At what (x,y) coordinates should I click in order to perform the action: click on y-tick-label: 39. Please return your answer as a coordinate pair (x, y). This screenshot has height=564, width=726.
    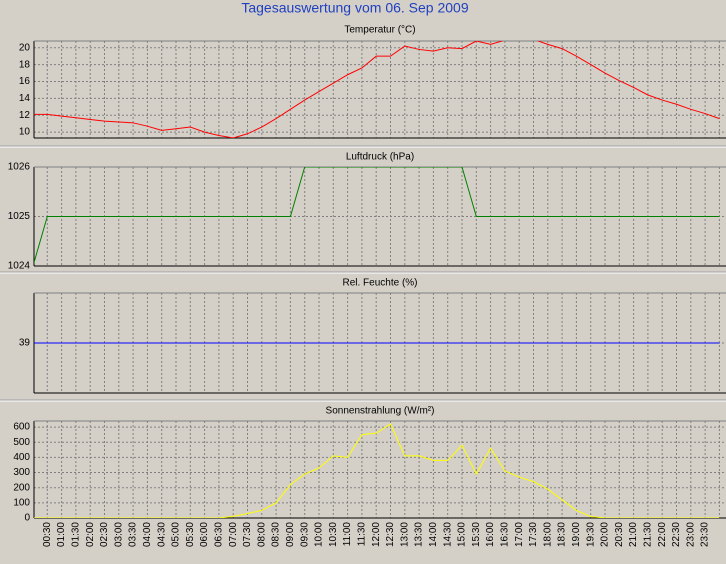
    Looking at the image, I should click on (25, 343).